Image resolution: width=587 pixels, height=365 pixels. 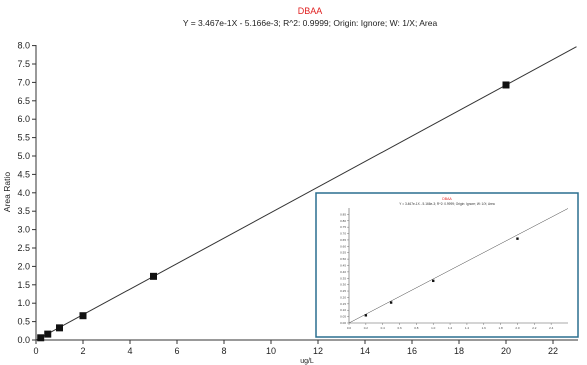 I want to click on y-tick-label: 4.5, so click(x=23, y=174).